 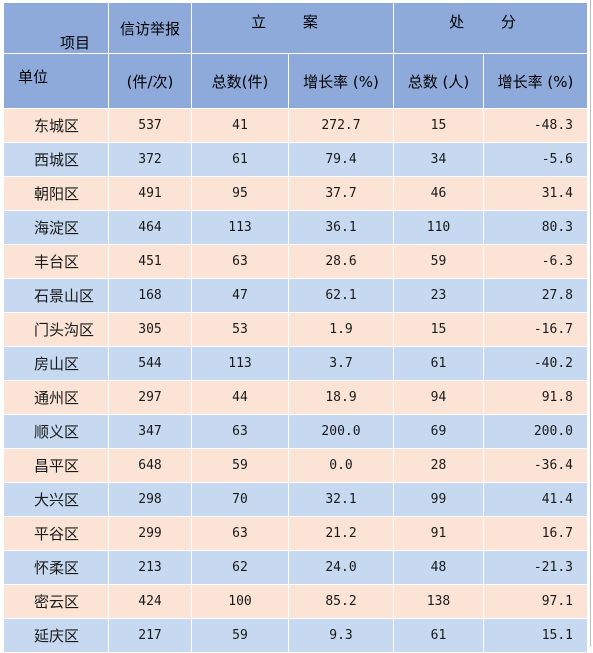 I want to click on header-punish-growth: 增长率 (%), so click(x=535, y=81).